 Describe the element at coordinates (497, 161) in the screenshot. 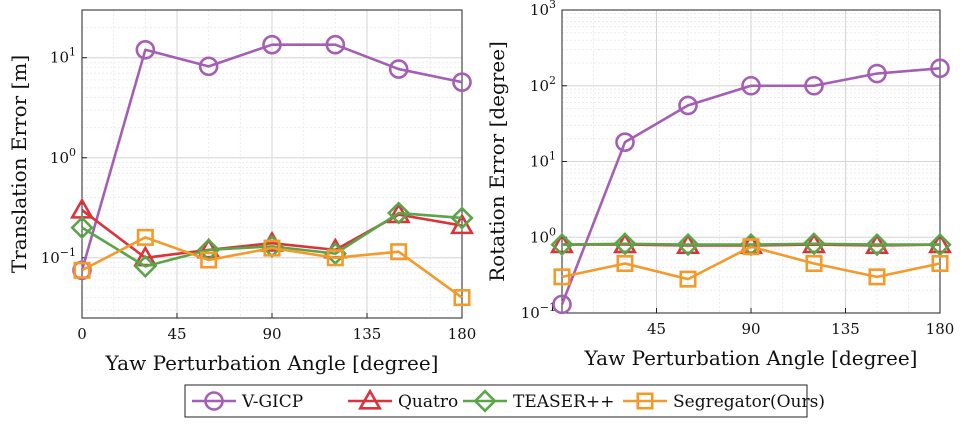

I see `y-axis-label: Rotation Error [degree]` at that location.